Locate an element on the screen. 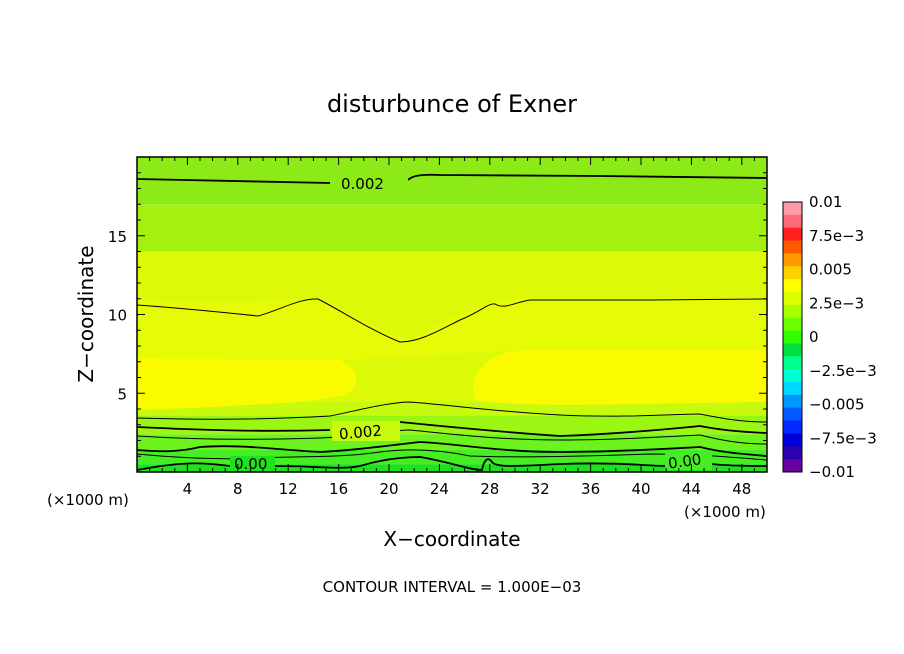  x-tick-label: 8 is located at coordinates (238, 489).